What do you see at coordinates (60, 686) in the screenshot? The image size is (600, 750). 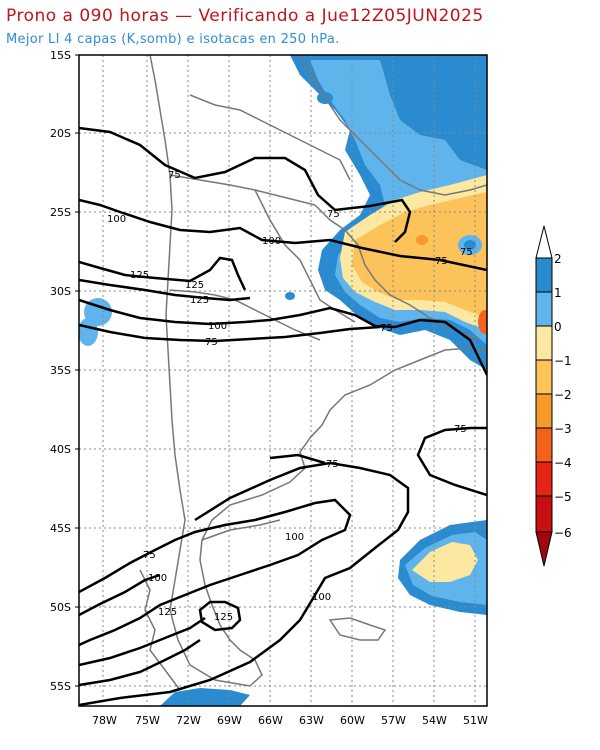 I see `lat-tick-label: 55S` at bounding box center [60, 686].